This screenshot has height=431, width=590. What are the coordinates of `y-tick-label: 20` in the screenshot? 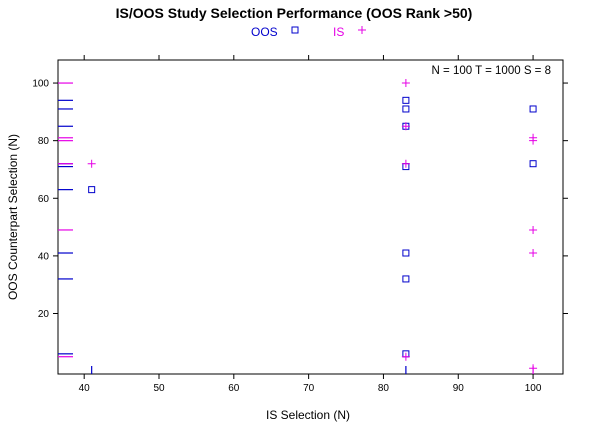 It's located at (44, 314).